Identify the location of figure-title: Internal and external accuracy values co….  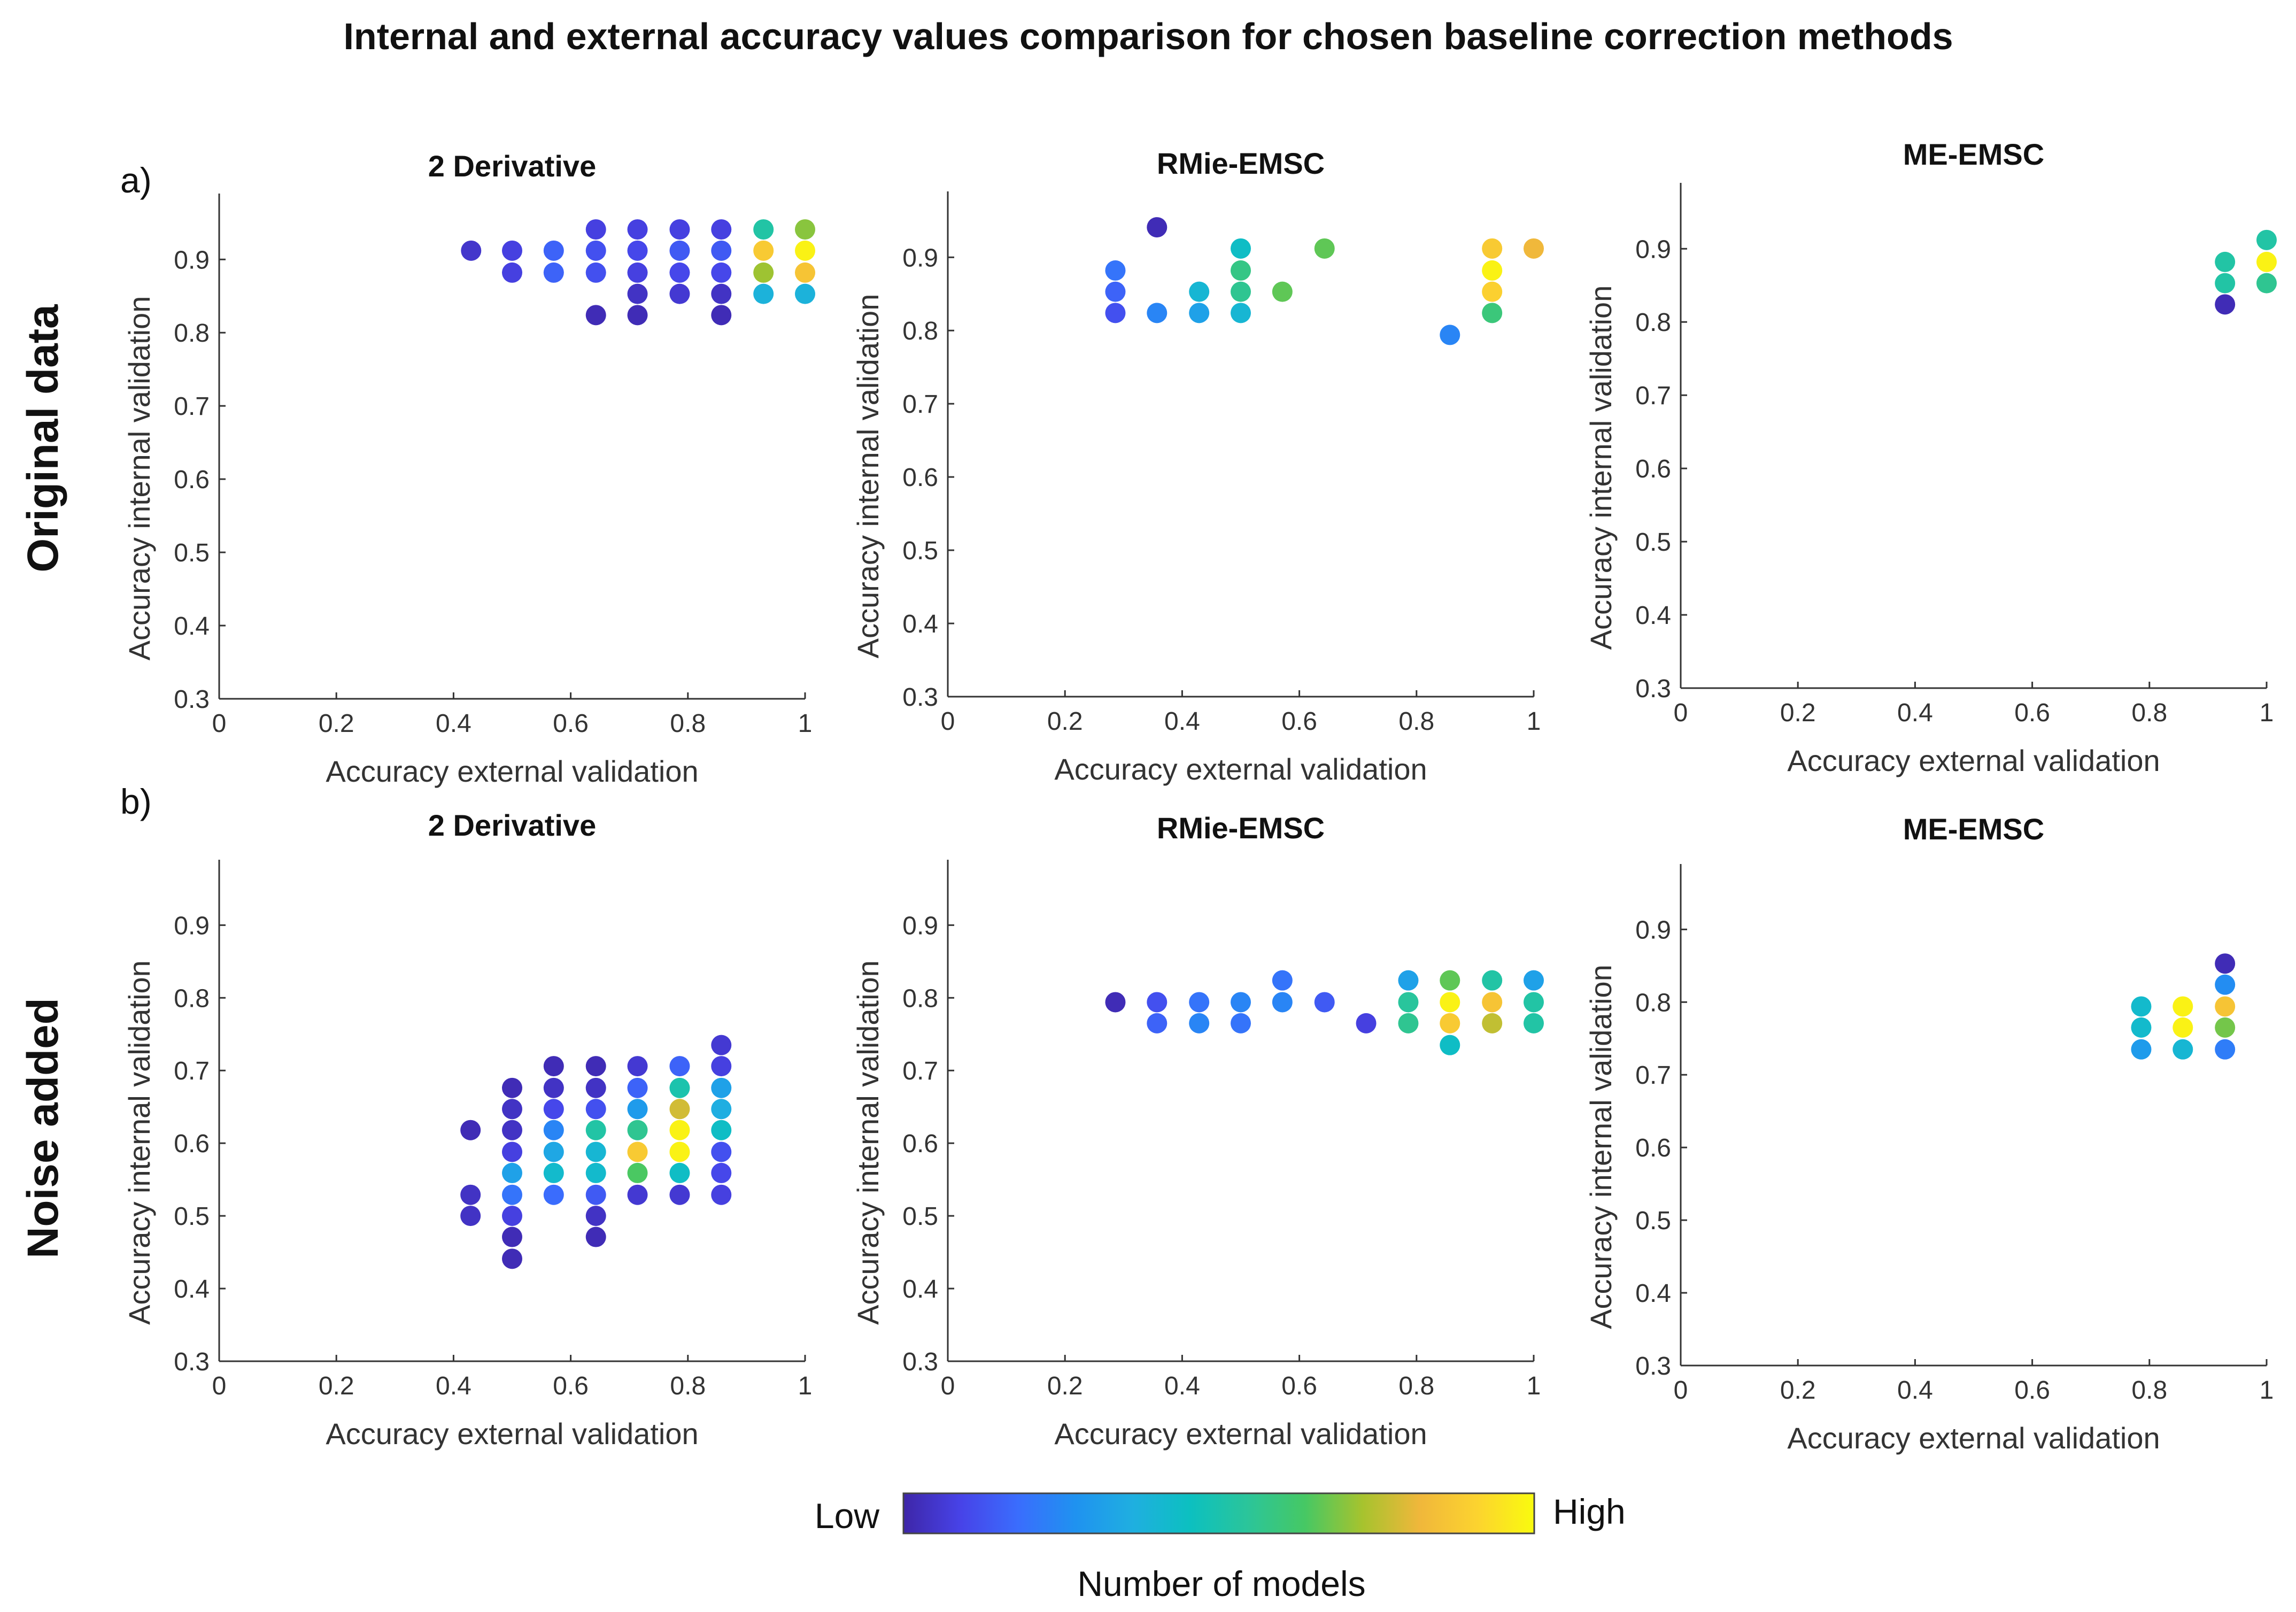
(1148, 37).